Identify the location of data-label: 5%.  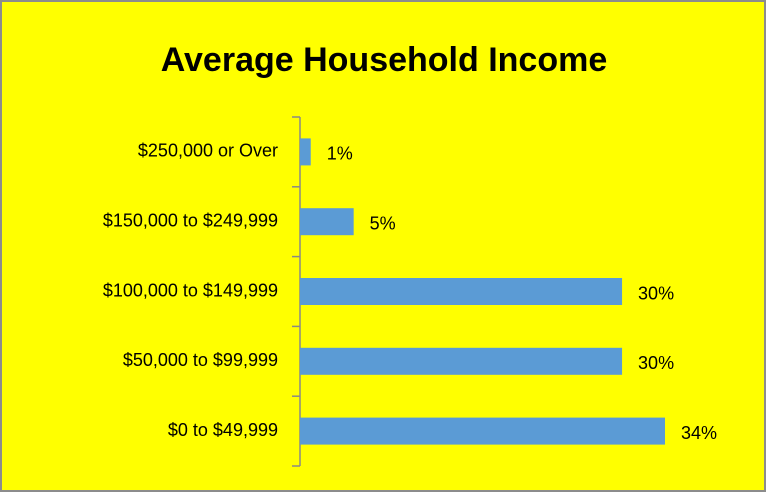
(383, 223).